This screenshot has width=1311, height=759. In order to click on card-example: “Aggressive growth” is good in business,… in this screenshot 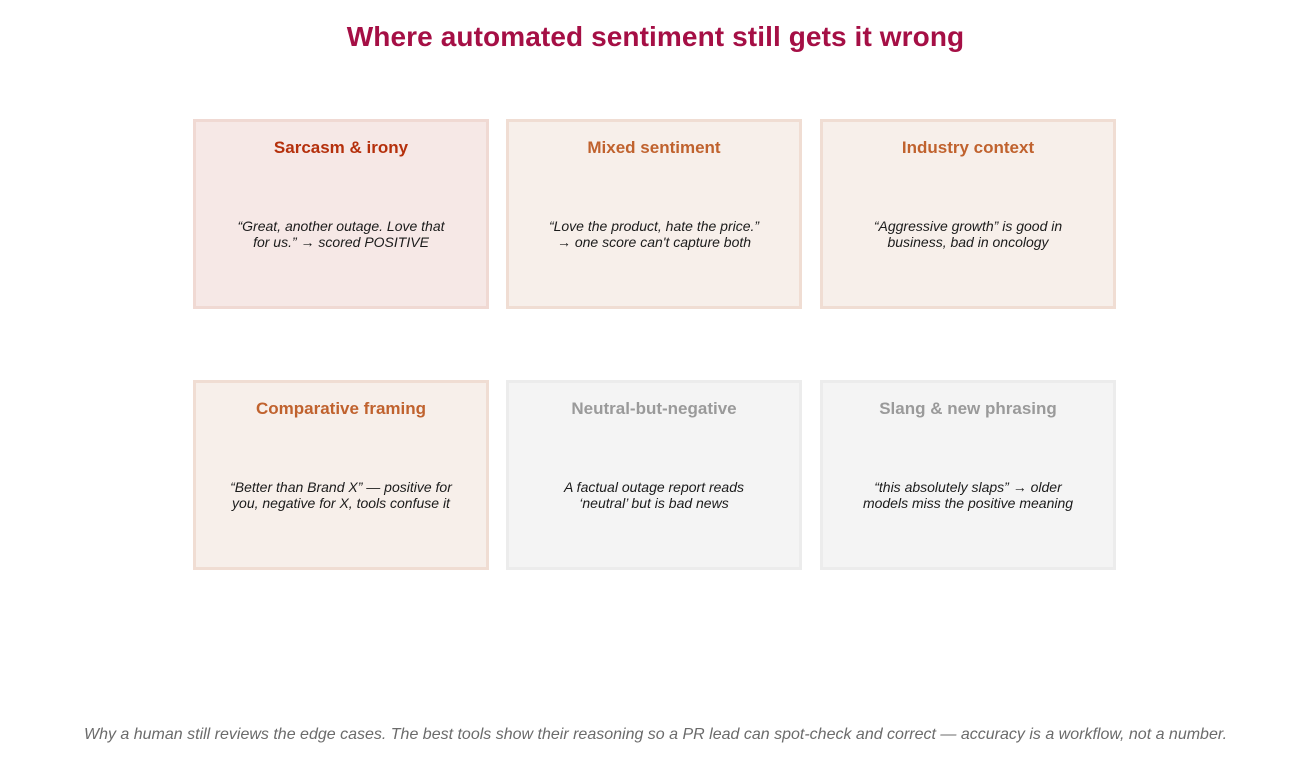, I will do `click(968, 234)`.